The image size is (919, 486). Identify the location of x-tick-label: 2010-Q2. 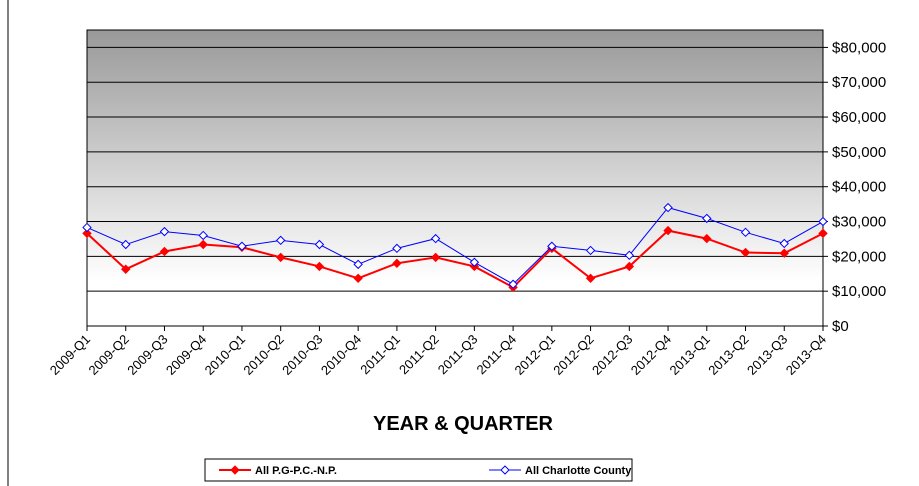
(263, 355).